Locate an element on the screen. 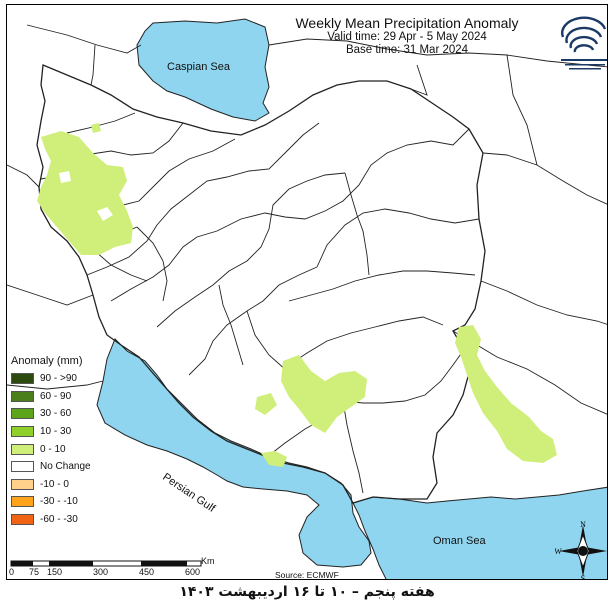 This screenshot has height=614, width=614. oman-sea-label: Oman Sea is located at coordinates (459, 541).